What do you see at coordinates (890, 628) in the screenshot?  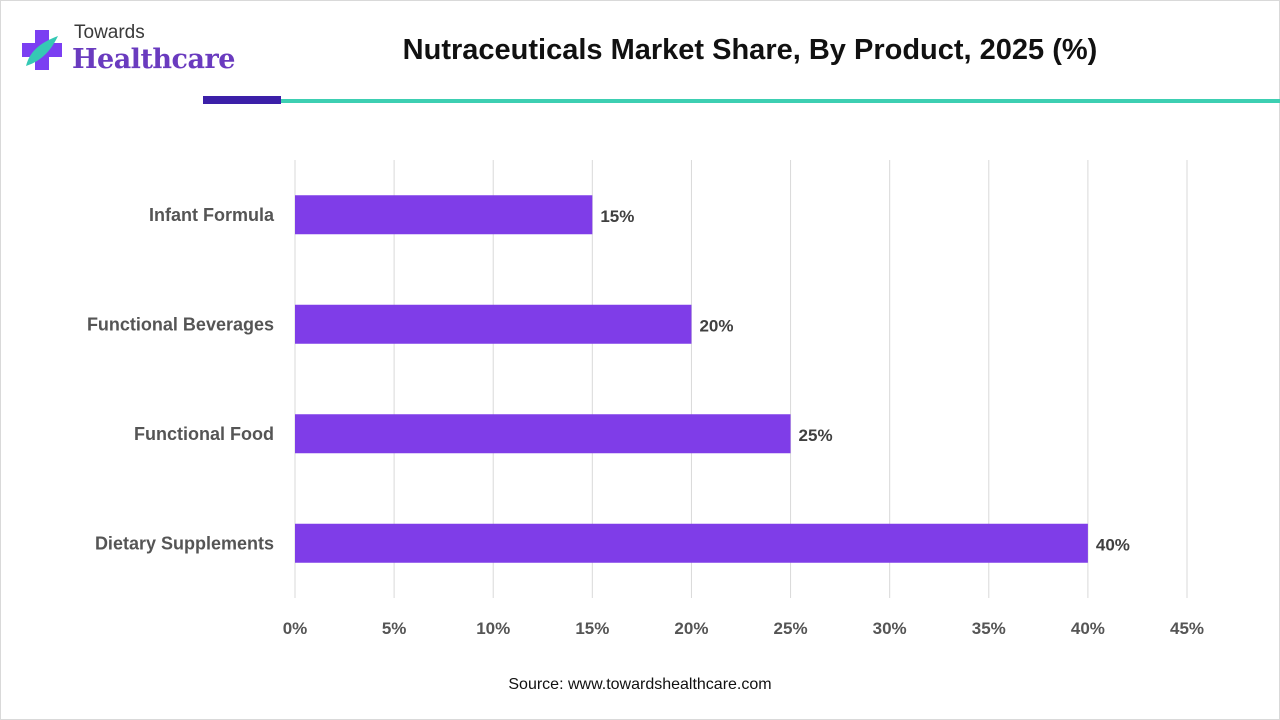 I see `x-tick-label: 30%` at bounding box center [890, 628].